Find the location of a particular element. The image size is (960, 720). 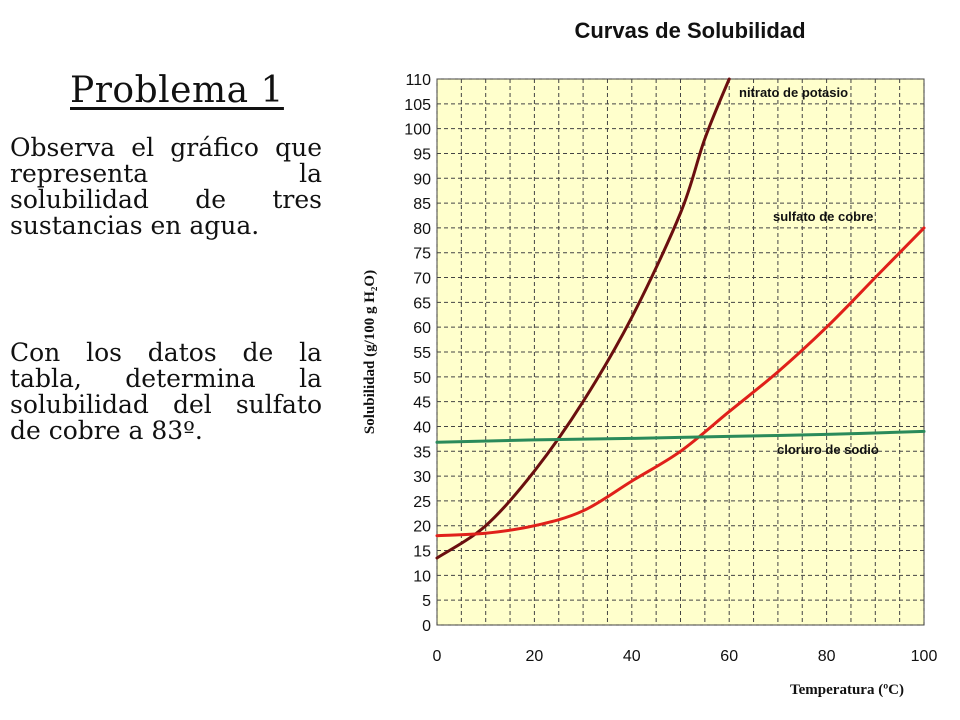

chart-title: Curvas de Solubilidad is located at coordinates (689, 30).